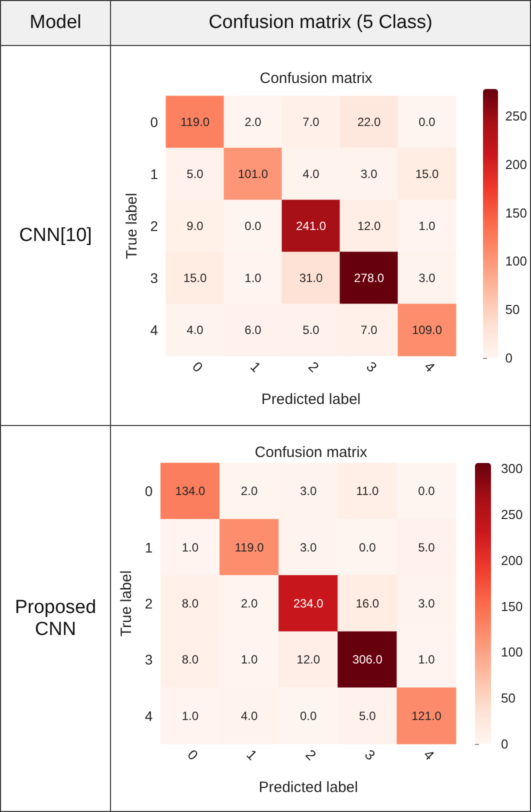 This screenshot has height=812, width=531. Describe the element at coordinates (253, 174) in the screenshot. I see `data-label: 101.0` at that location.